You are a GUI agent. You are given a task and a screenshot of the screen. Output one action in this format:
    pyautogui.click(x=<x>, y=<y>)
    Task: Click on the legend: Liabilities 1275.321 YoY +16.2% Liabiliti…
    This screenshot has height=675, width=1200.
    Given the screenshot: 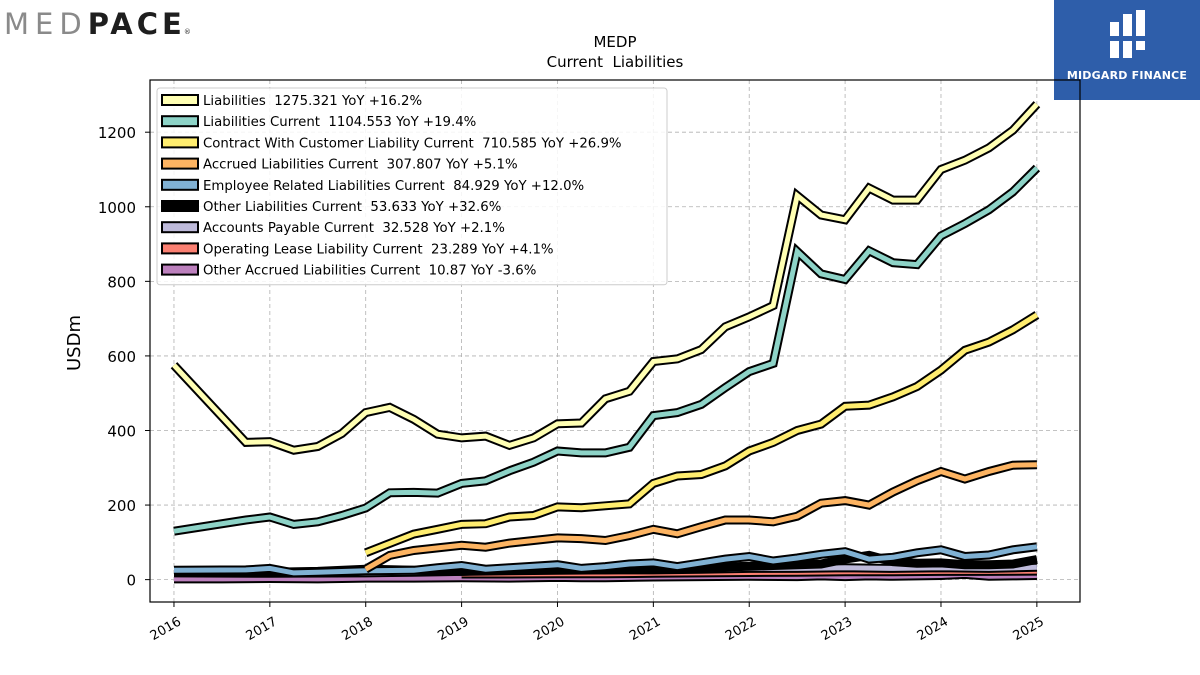 What is the action you would take?
    pyautogui.click(x=412, y=186)
    